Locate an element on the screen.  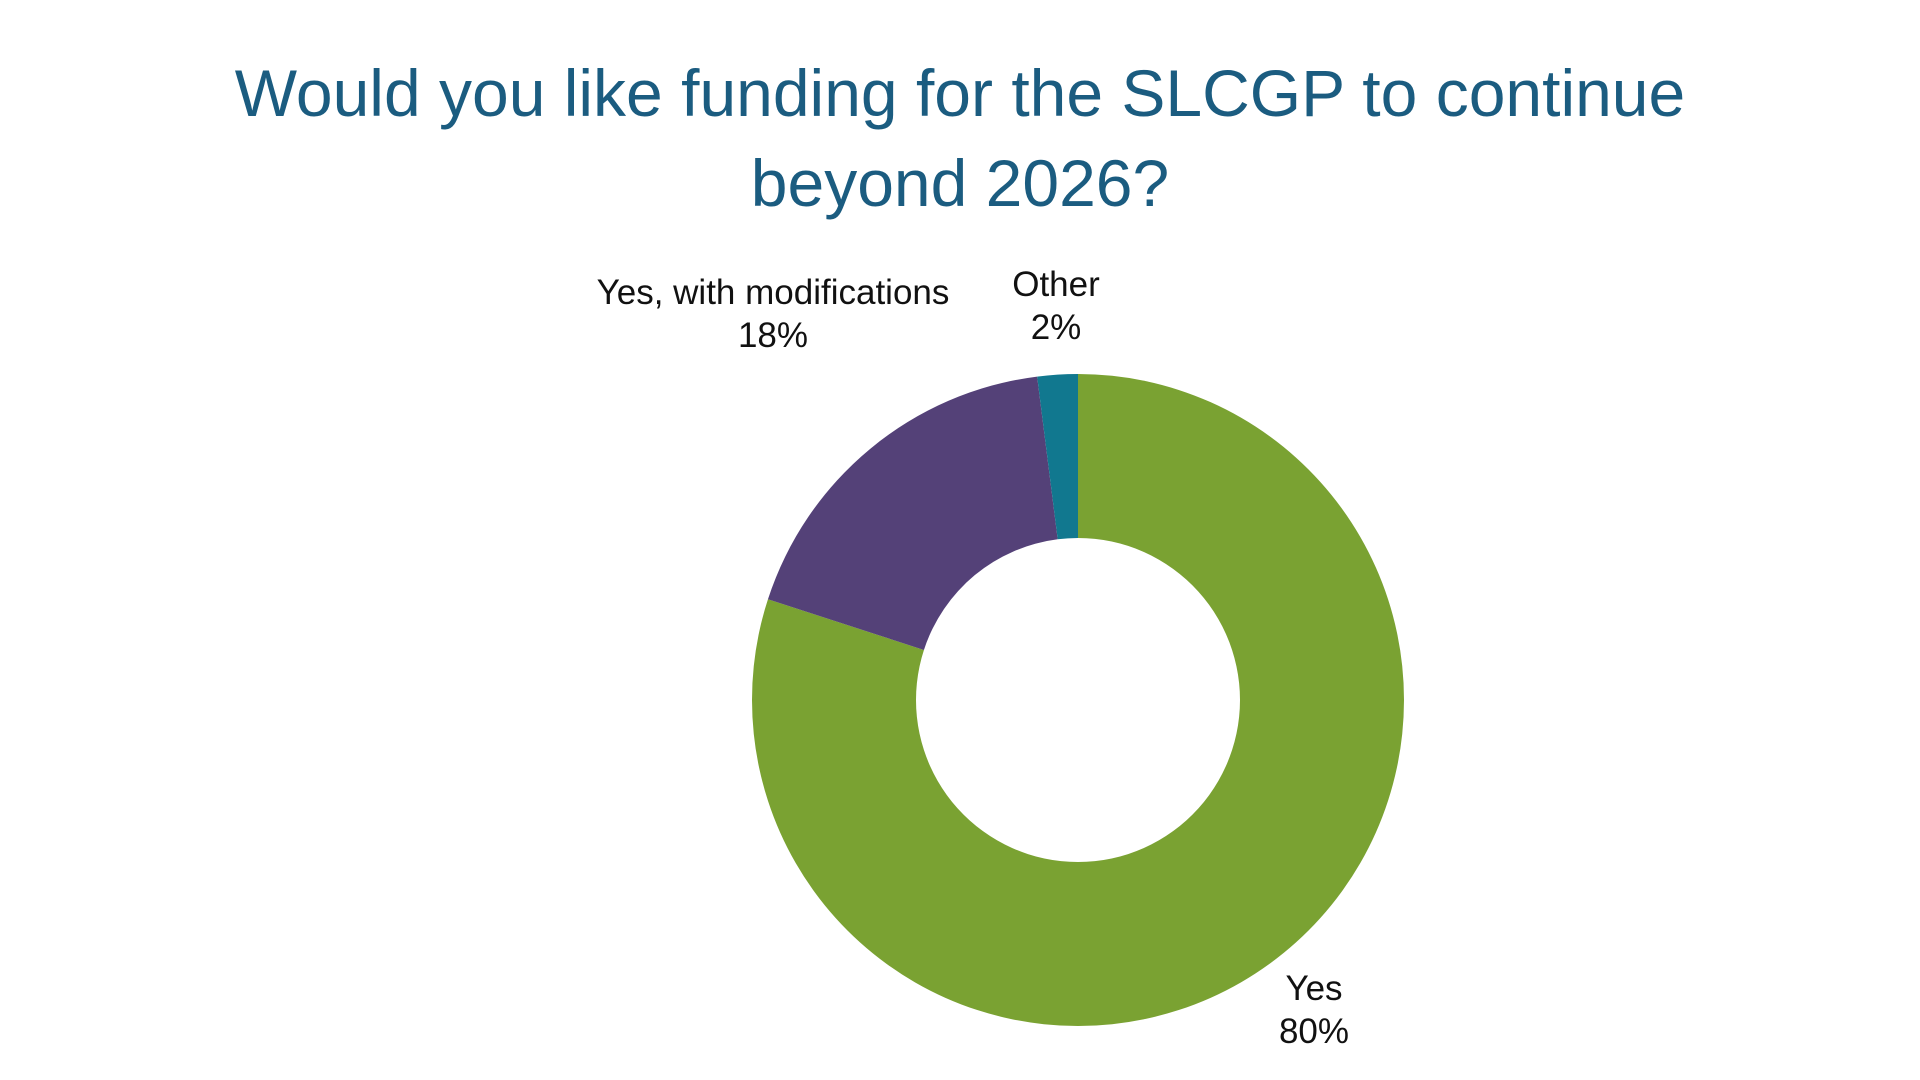
category-label: Yes is located at coordinates (1313, 988).